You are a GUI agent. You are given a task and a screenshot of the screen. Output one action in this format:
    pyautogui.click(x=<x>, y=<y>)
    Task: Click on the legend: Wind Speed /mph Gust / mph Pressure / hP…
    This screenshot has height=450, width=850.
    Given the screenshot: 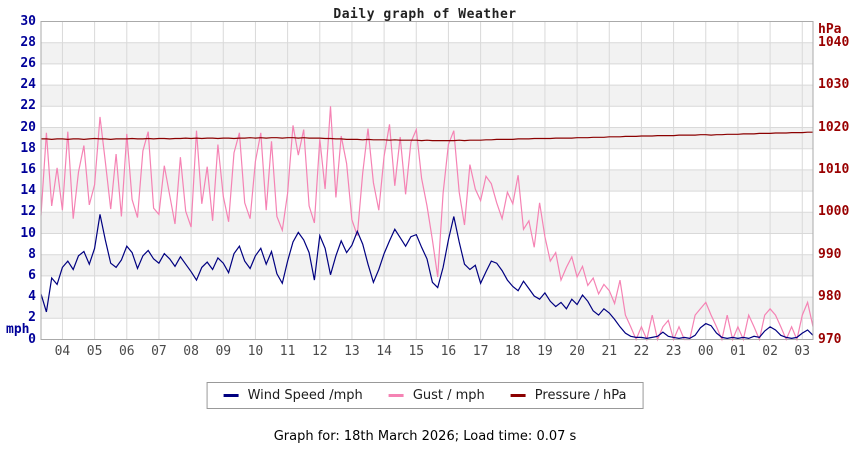 What is the action you would take?
    pyautogui.click(x=425, y=395)
    